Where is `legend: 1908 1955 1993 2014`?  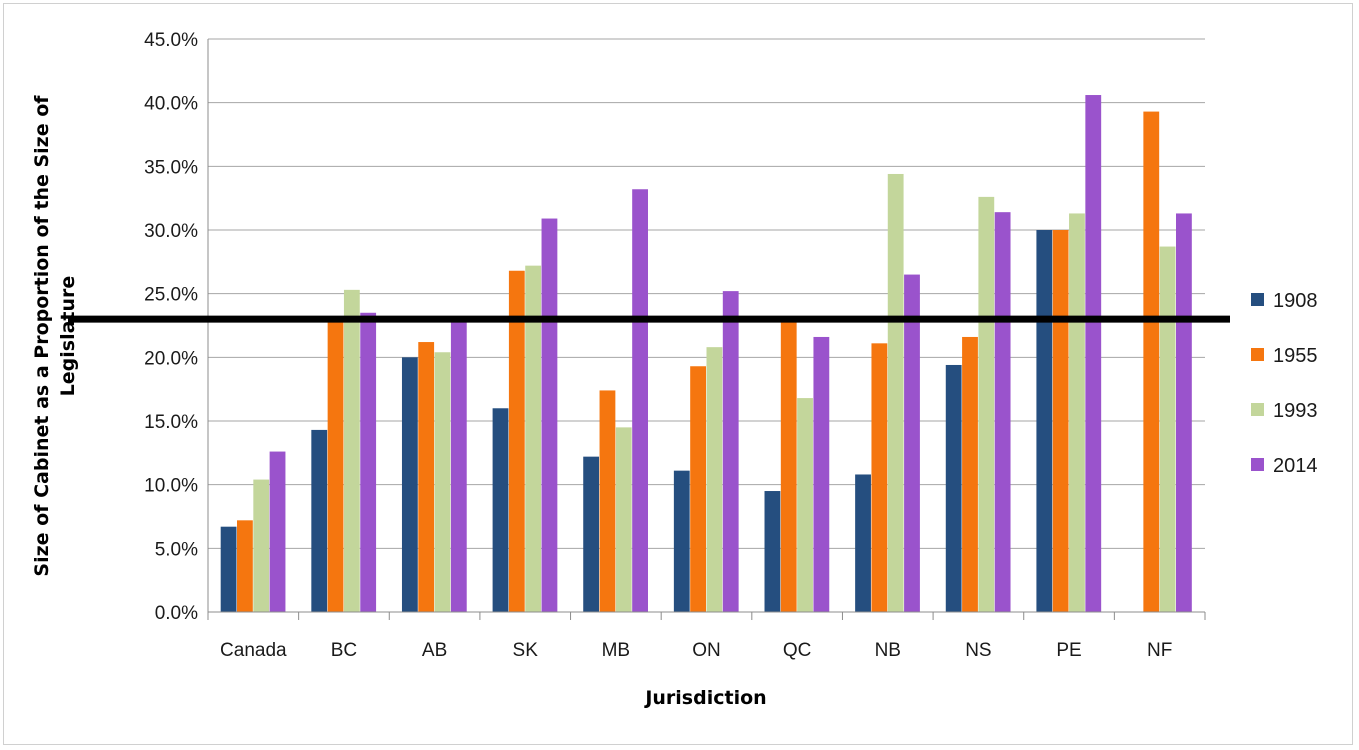 legend: 1908 1955 1993 2014 is located at coordinates (1284, 383).